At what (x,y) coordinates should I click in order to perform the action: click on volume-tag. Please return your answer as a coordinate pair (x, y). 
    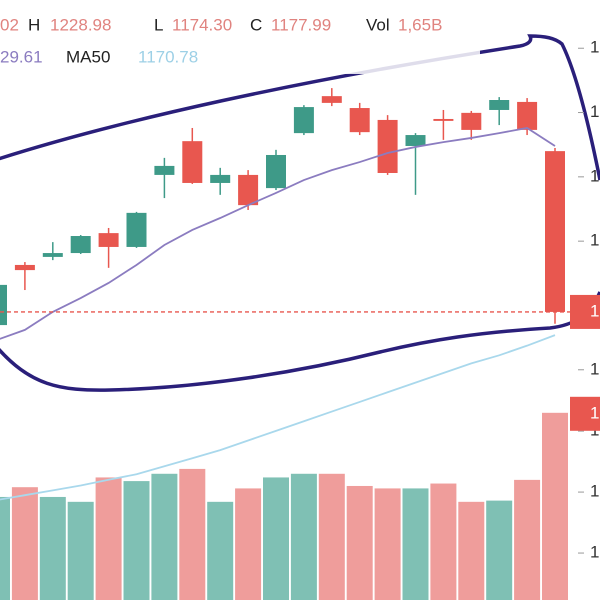
    Looking at the image, I should click on (585, 413).